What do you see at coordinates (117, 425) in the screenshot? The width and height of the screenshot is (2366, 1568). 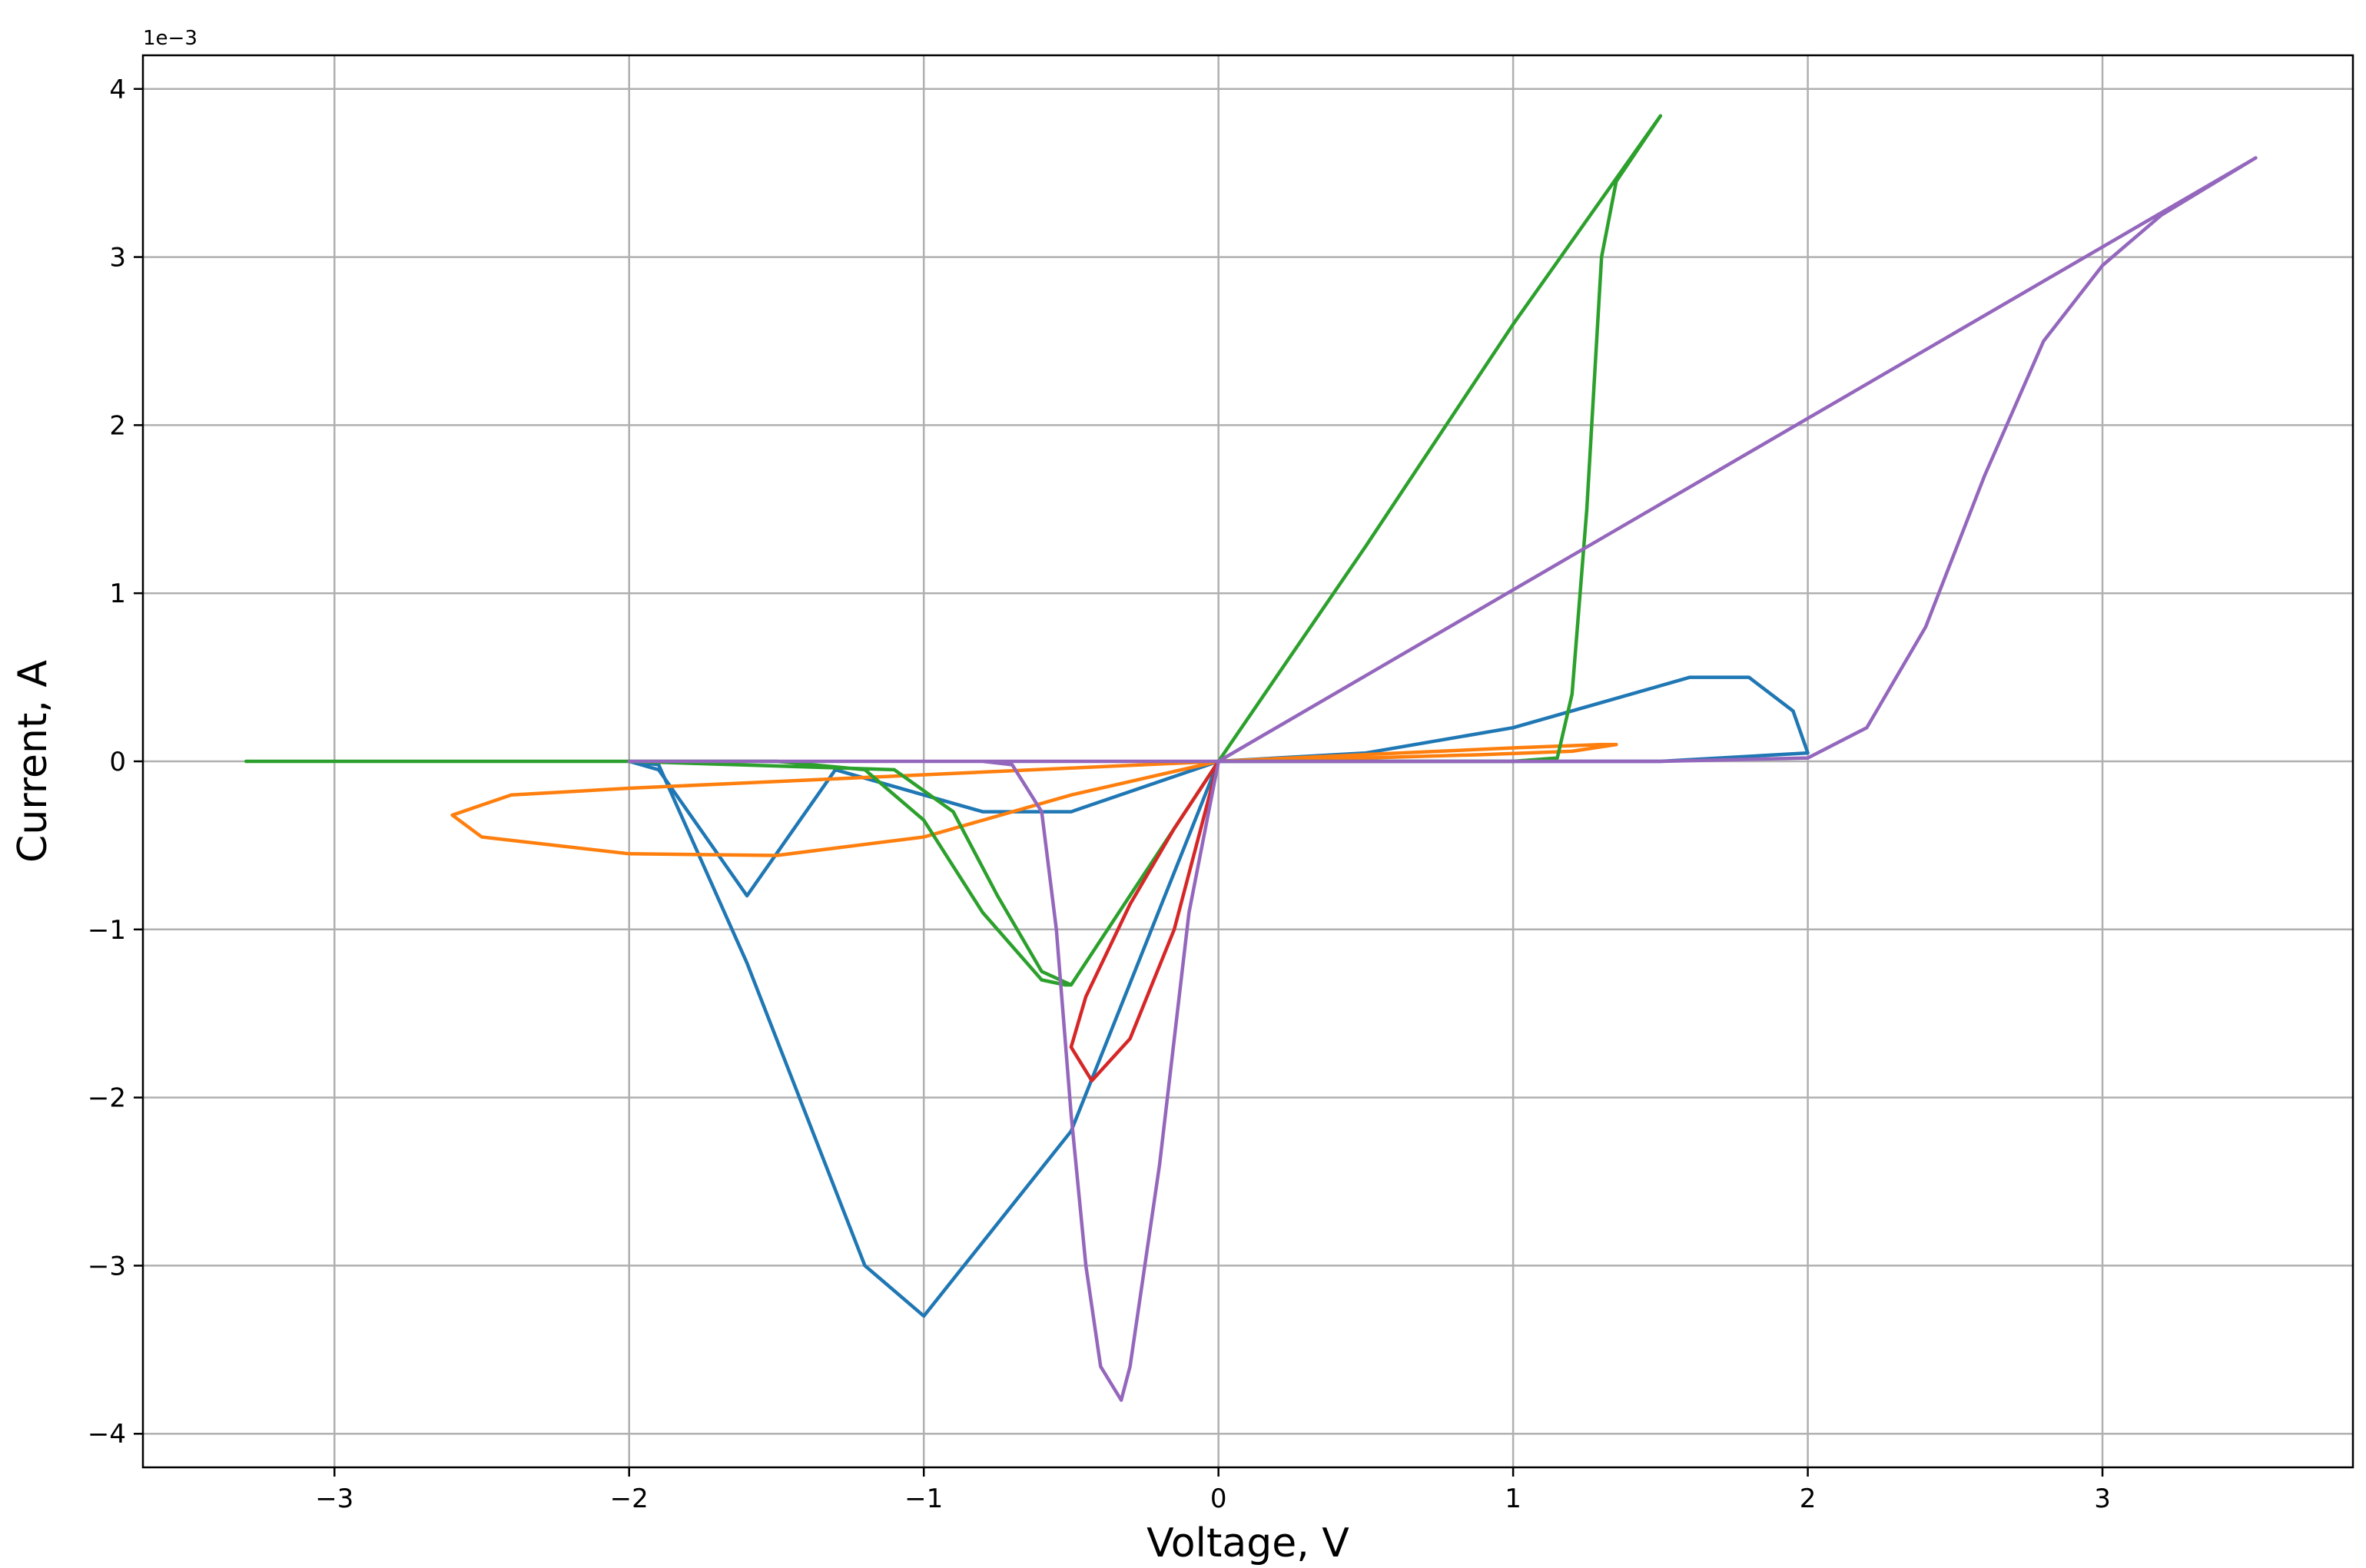 I see `y-tick-label: 2` at bounding box center [117, 425].